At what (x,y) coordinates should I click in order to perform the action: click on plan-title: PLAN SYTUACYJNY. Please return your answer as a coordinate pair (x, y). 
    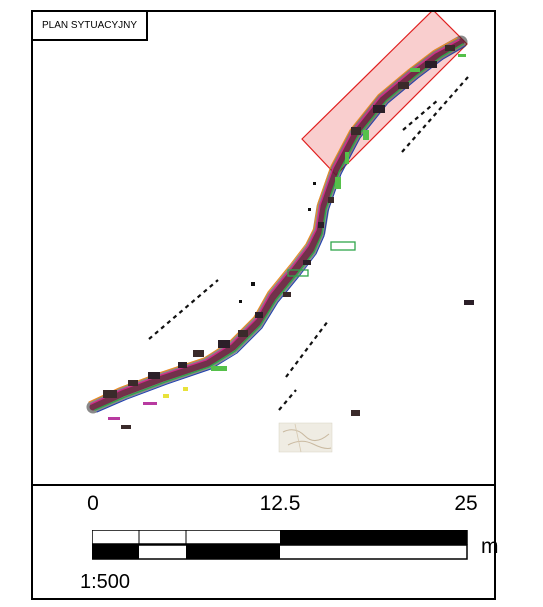
    Looking at the image, I should click on (91, 26).